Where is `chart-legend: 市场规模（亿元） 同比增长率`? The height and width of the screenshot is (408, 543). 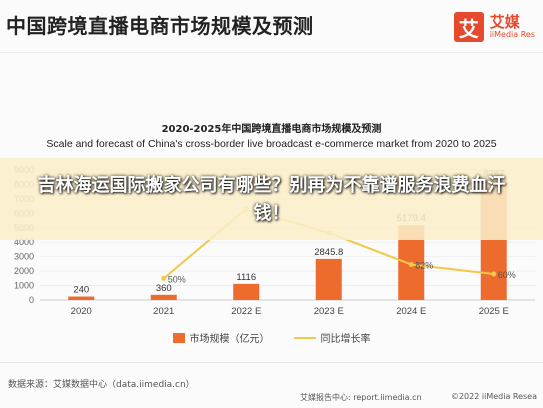
chart-legend: 市场规模（亿元） 同比增长率 is located at coordinates (271, 337).